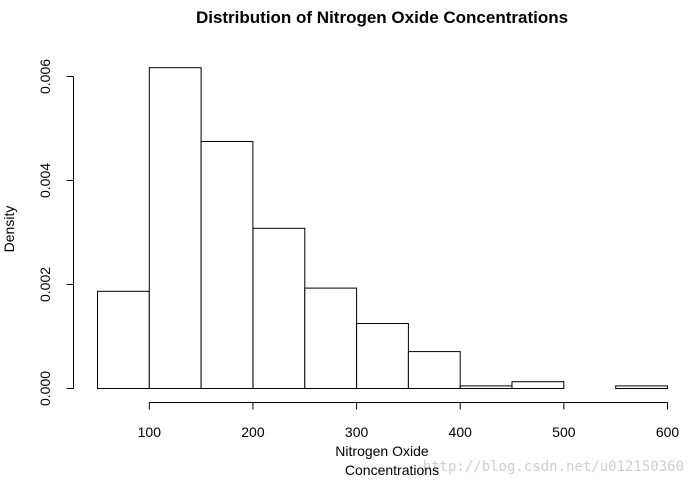  What do you see at coordinates (45, 388) in the screenshot?
I see `y-tick-label: 0.000` at bounding box center [45, 388].